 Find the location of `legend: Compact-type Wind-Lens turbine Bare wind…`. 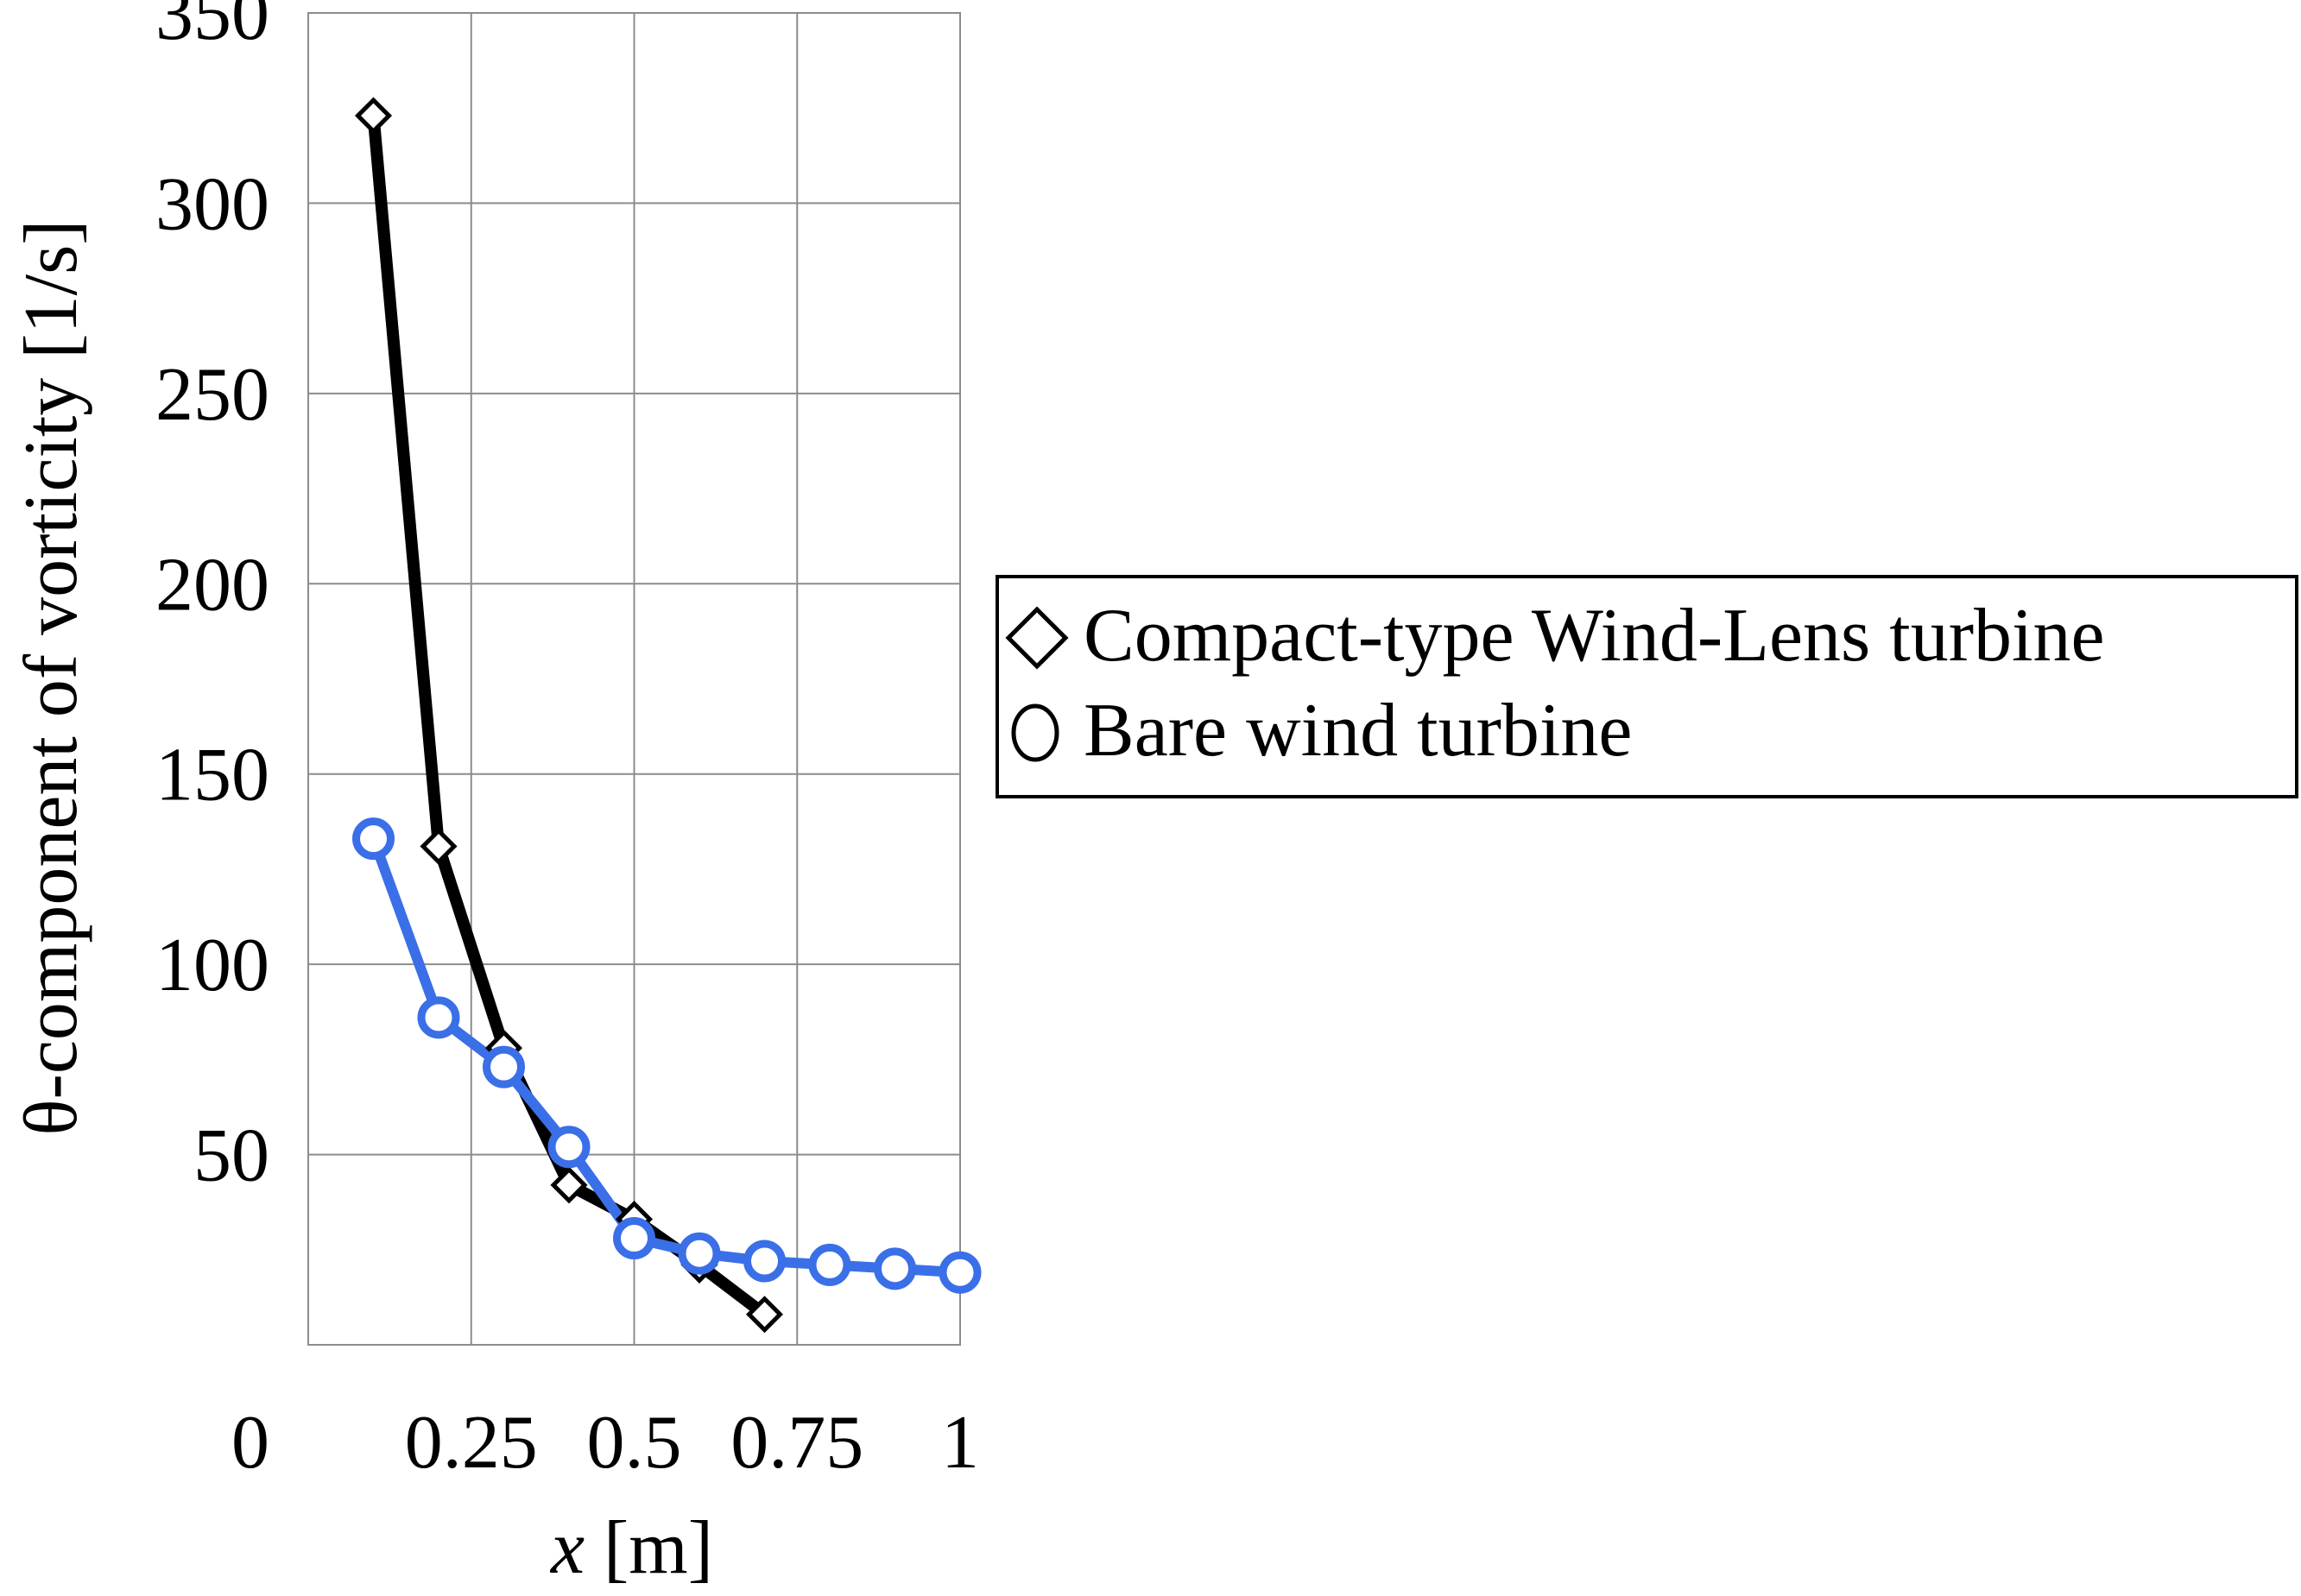

legend: Compact-type Wind-Lens turbine Bare wind… is located at coordinates (1647, 686).